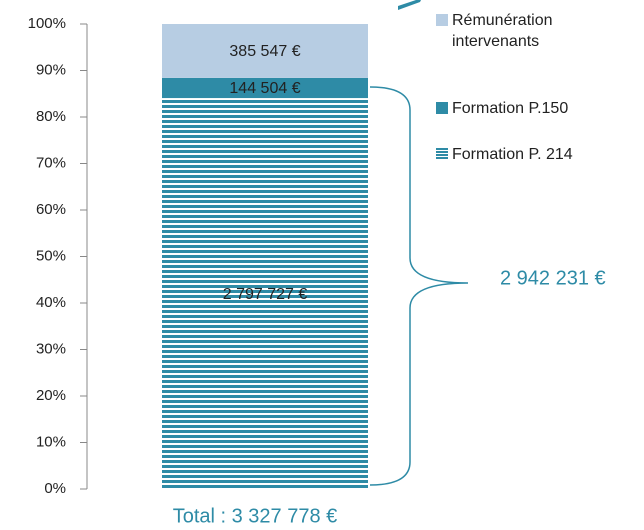 The image size is (644, 530). What do you see at coordinates (51, 69) in the screenshot?
I see `y-tick-label: 90%` at bounding box center [51, 69].